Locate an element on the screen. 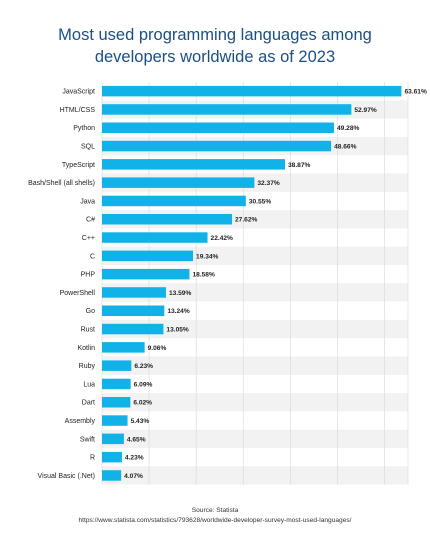  category-label: Kotlin is located at coordinates (86, 348).